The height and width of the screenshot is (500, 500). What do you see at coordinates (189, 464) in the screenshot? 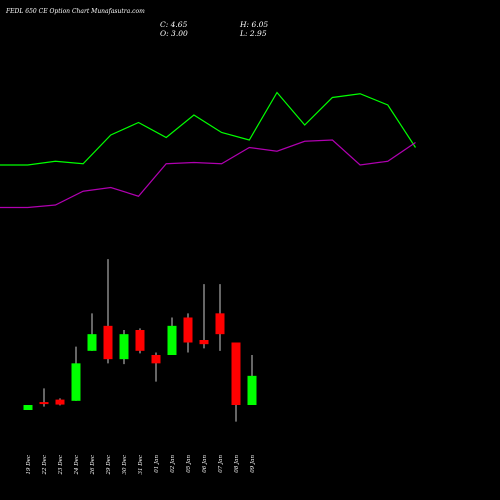
I see `x-tick-label: 05 Jan` at bounding box center [189, 464].